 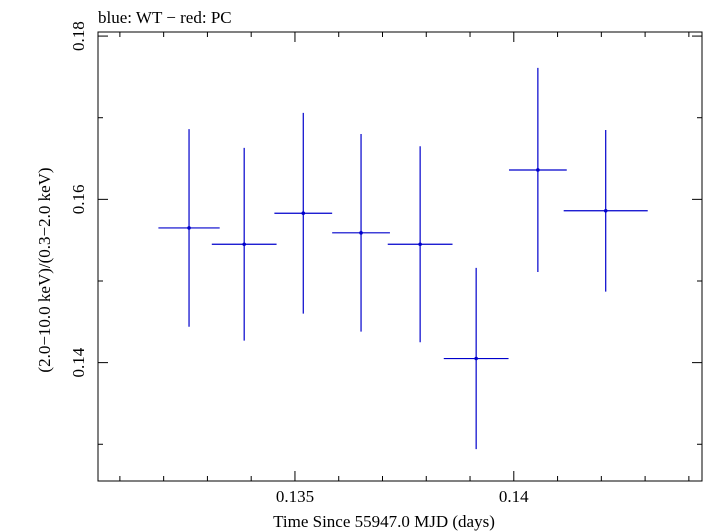 I want to click on chart-title: blue: WT − red: PC, so click(x=165, y=17).